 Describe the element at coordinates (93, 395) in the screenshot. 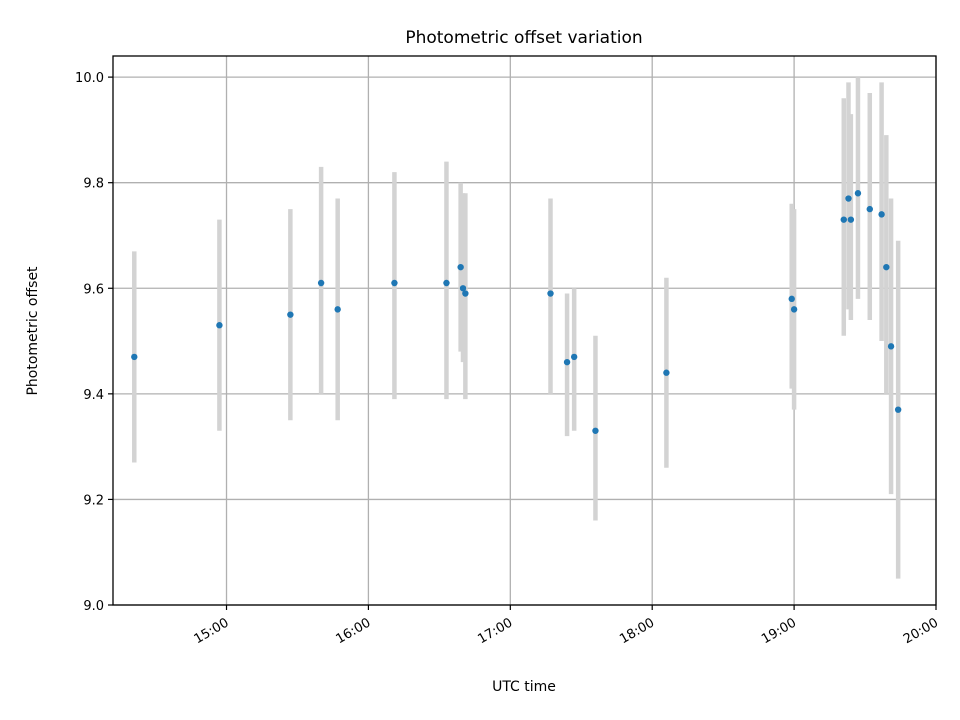

I see `y-tick-label: 9.4` at that location.